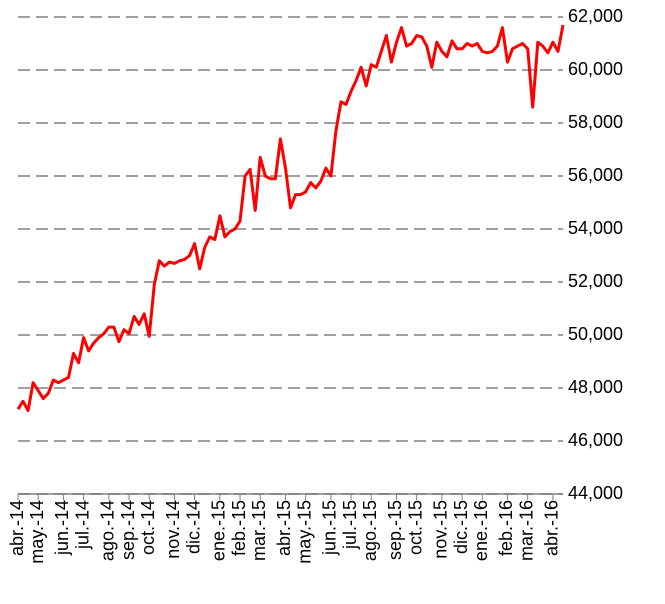 This screenshot has width=665, height=604. What do you see at coordinates (330, 528) in the screenshot?
I see `x-tick-label: jun.-15` at bounding box center [330, 528].